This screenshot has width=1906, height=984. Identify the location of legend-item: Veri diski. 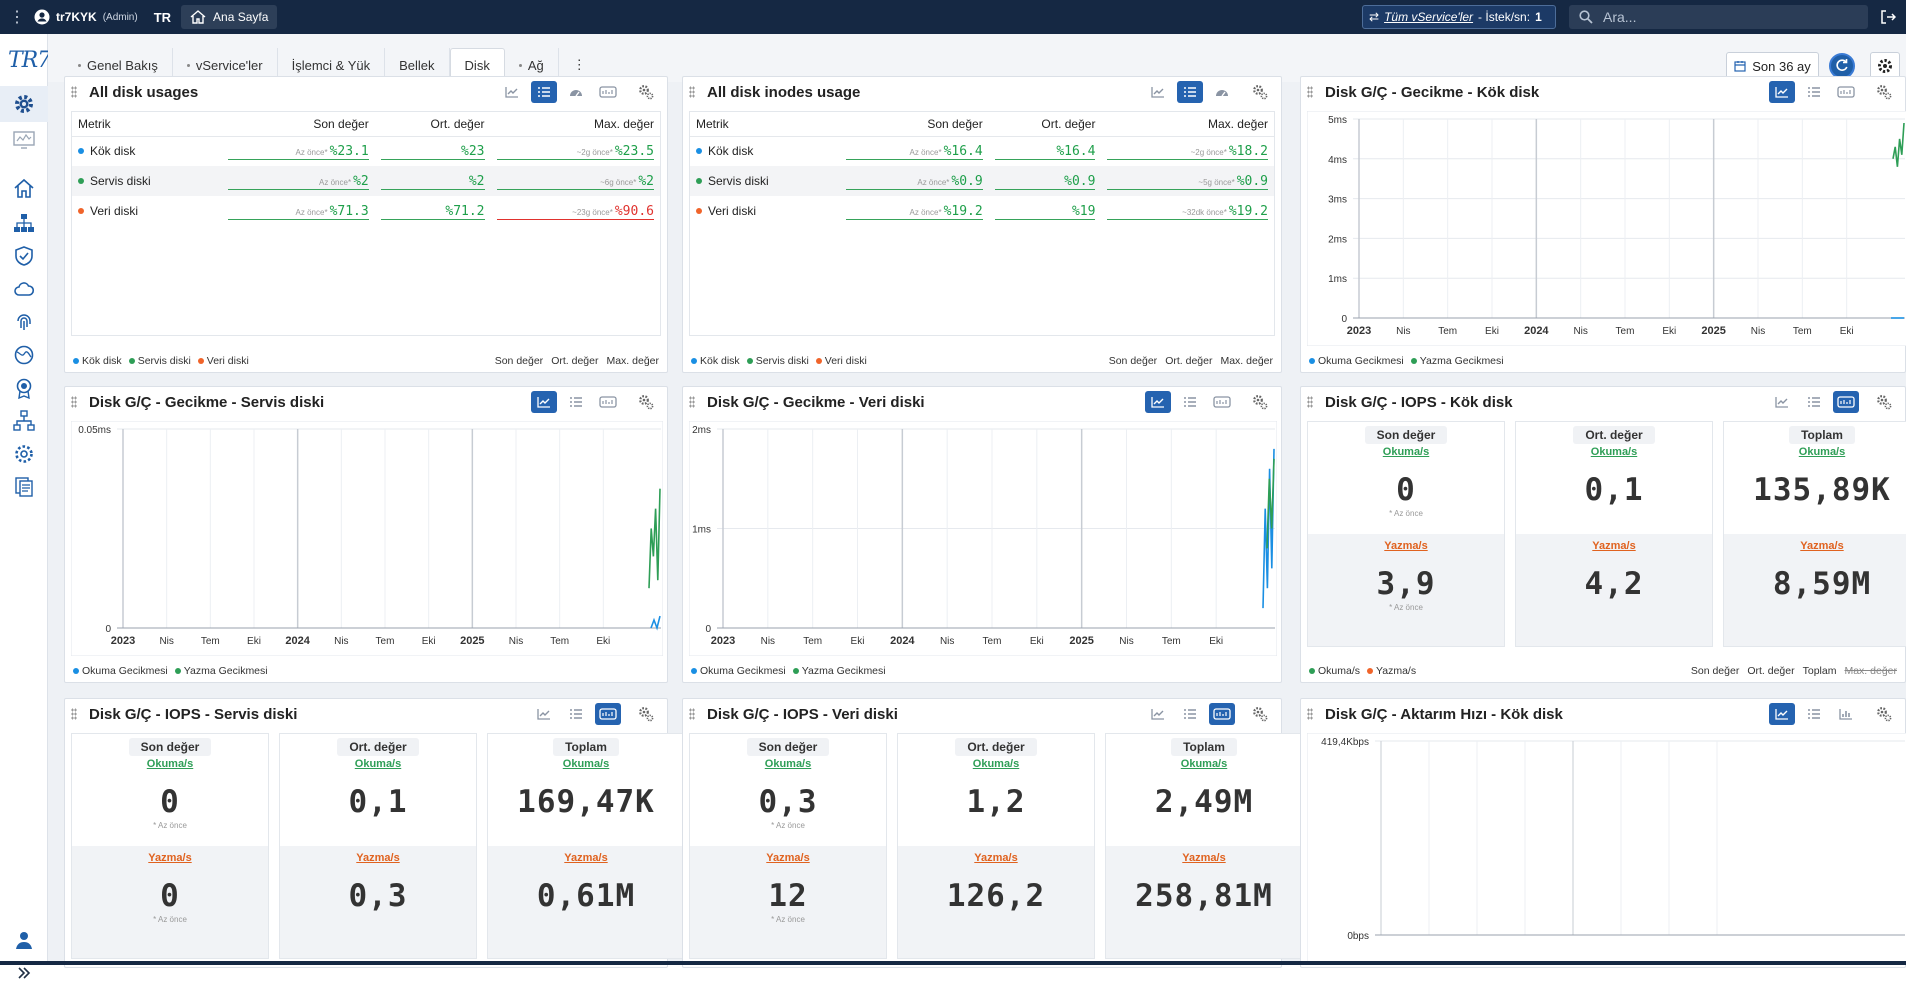
(223, 361).